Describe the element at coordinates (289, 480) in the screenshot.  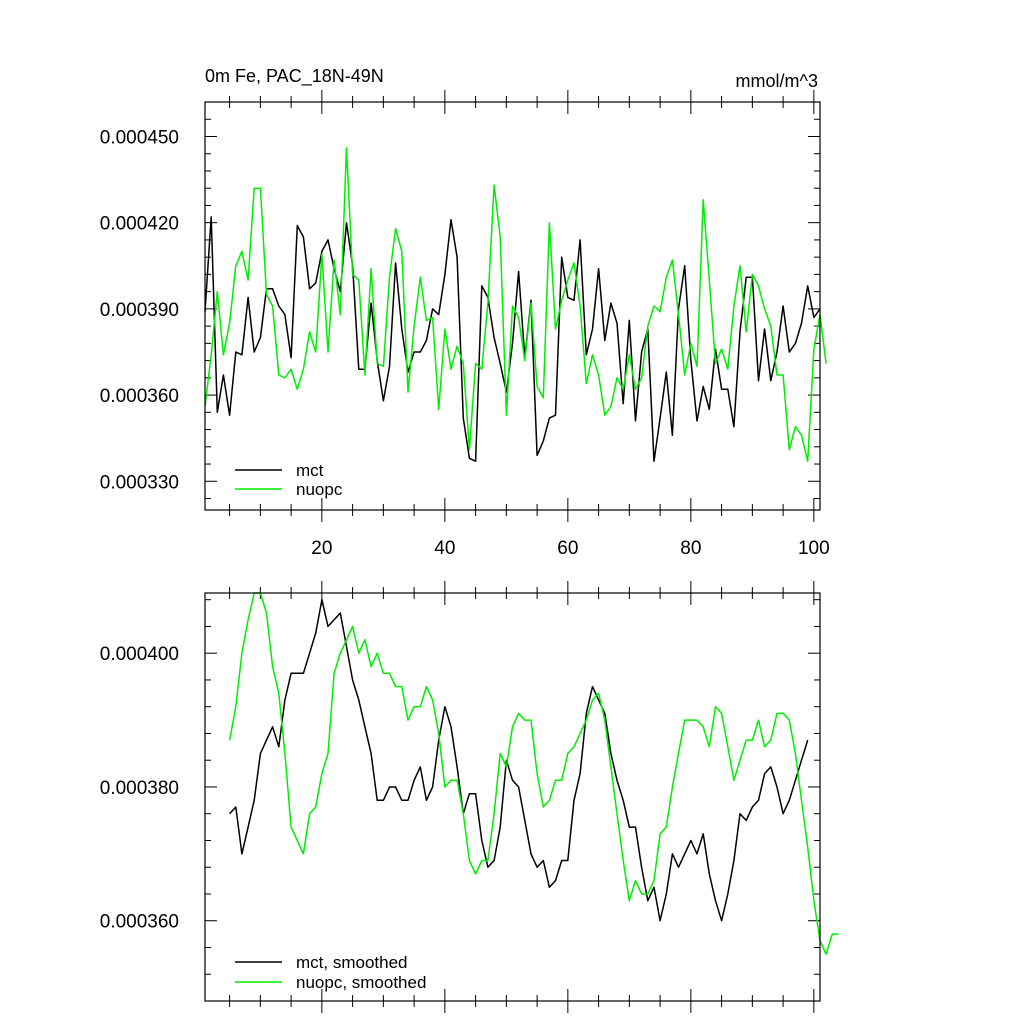
I see `top-panel-legend: mct nuopc` at that location.